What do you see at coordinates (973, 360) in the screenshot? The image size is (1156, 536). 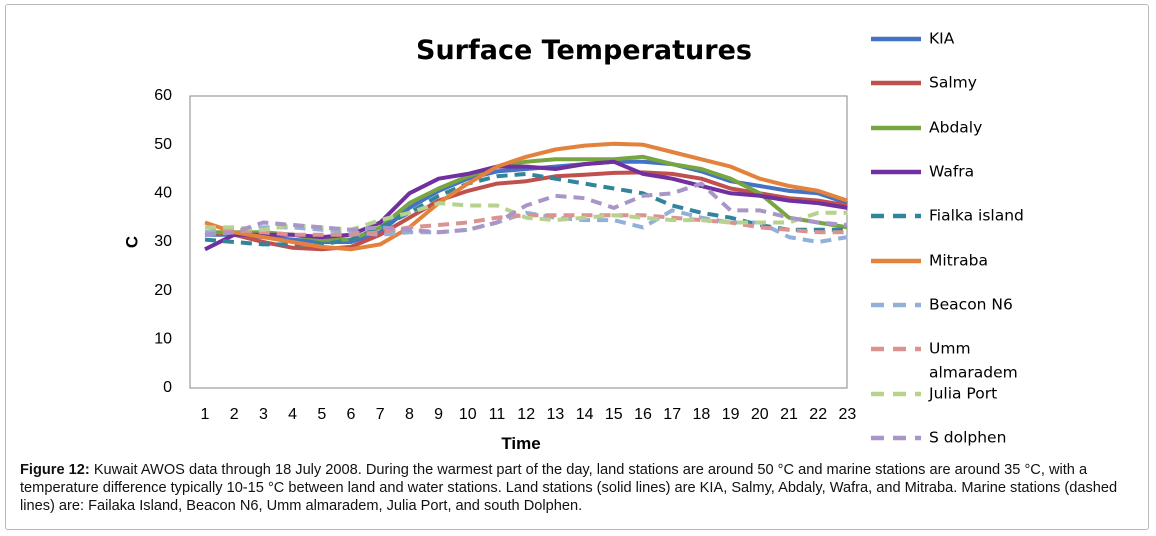 I see `legend-label: Umm almaradem` at bounding box center [973, 360].